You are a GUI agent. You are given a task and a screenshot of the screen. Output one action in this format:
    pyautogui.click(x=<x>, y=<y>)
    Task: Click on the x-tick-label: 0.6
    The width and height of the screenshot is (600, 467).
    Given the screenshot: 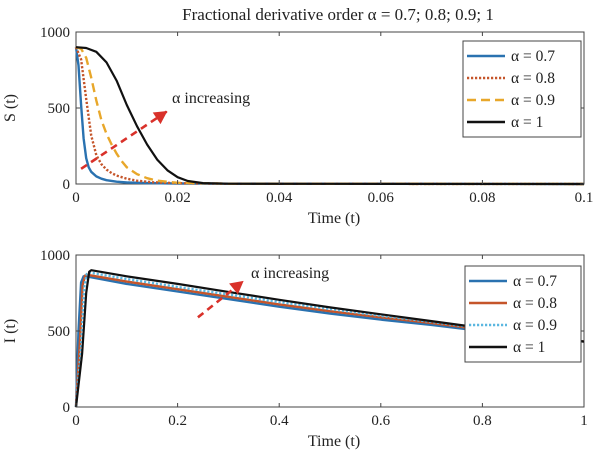 What is the action you would take?
    pyautogui.click(x=380, y=421)
    